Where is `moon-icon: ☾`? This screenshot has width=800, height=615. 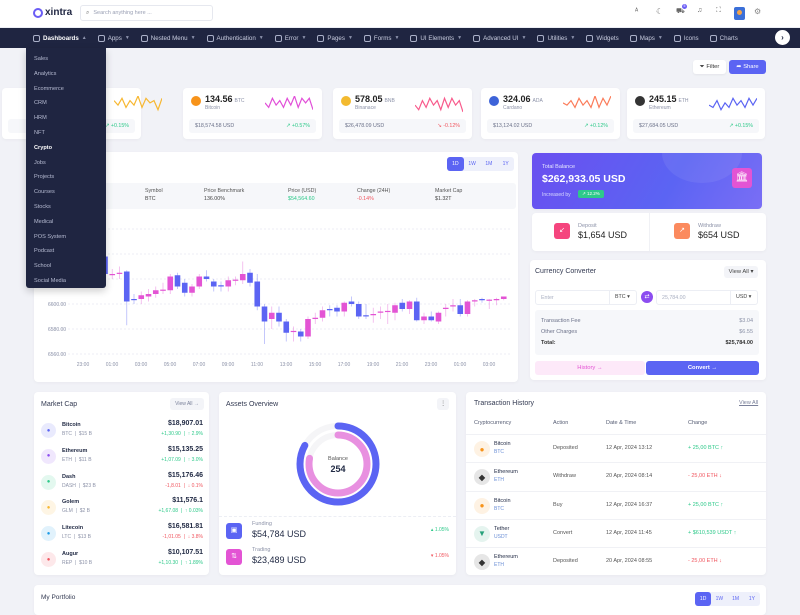
moon-icon: ☾ is located at coordinates (660, 11).